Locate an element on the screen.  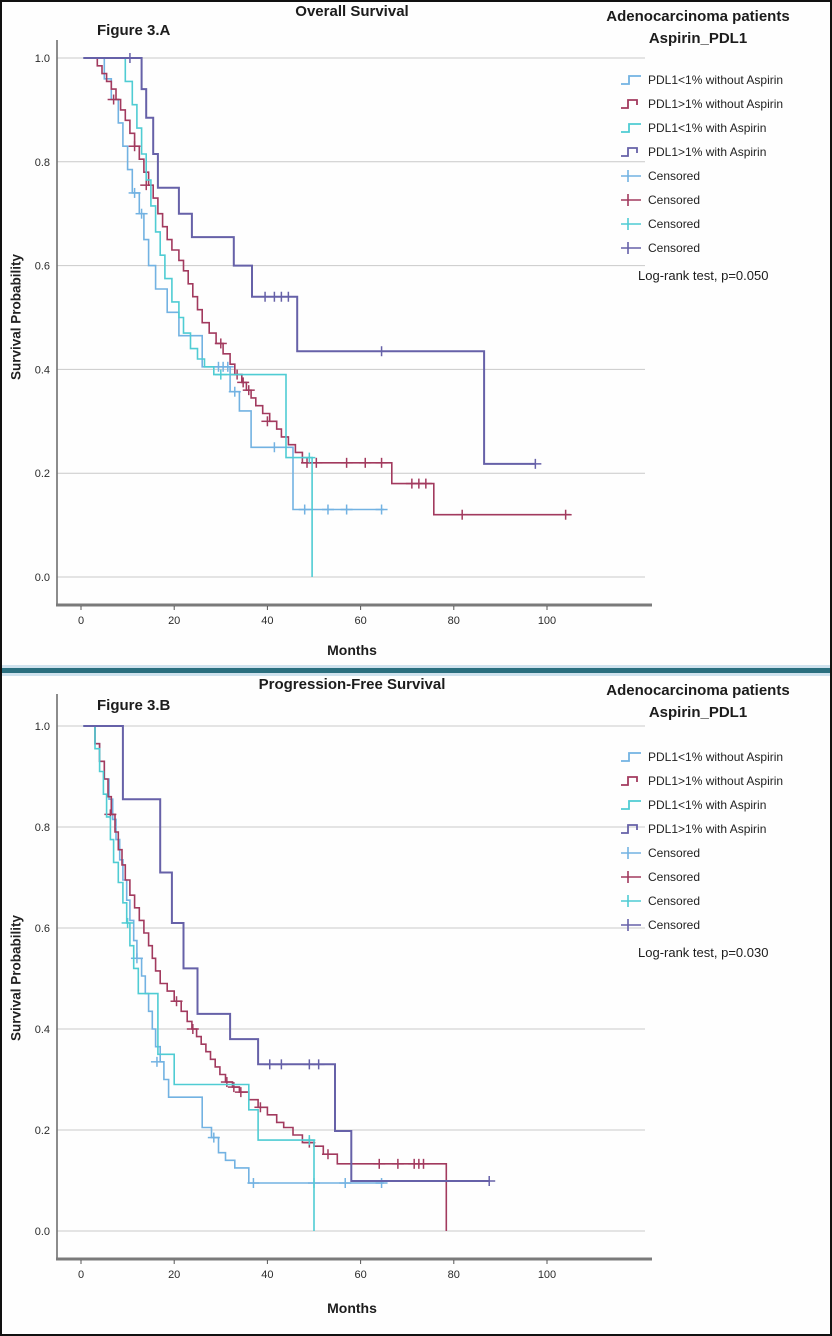
group-header-line1-pfs: Adenocarcinoma patients is located at coordinates (698, 690).